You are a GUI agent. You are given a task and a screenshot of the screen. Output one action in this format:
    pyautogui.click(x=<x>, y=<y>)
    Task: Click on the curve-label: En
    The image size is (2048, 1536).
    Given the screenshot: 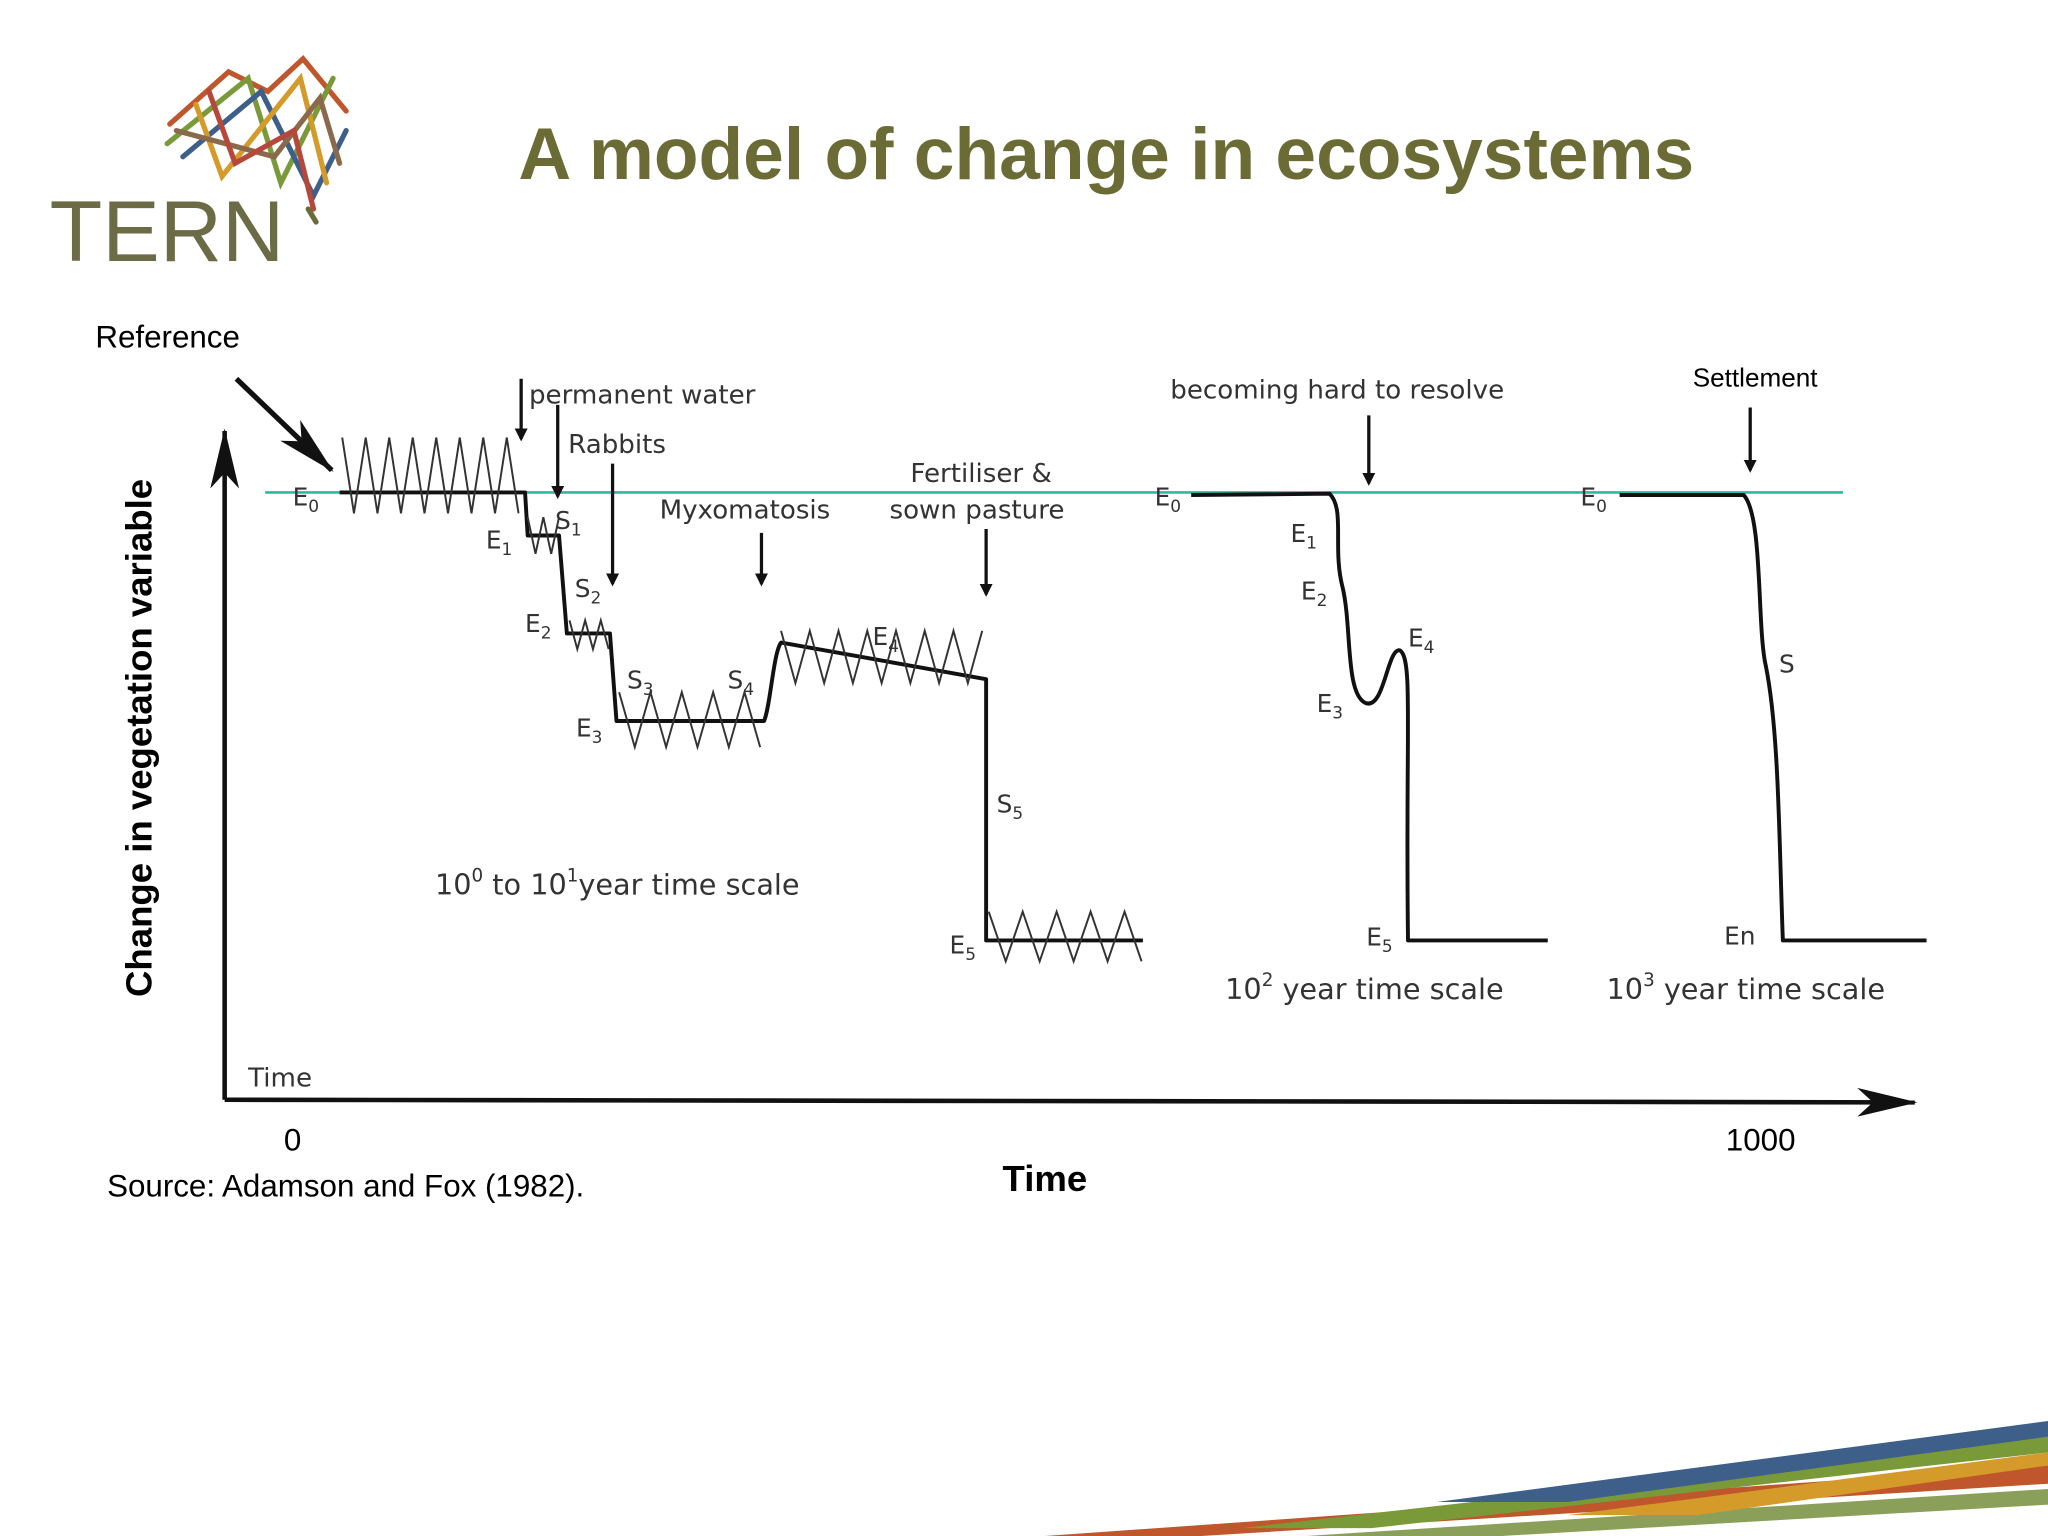 What is the action you would take?
    pyautogui.click(x=1739, y=935)
    